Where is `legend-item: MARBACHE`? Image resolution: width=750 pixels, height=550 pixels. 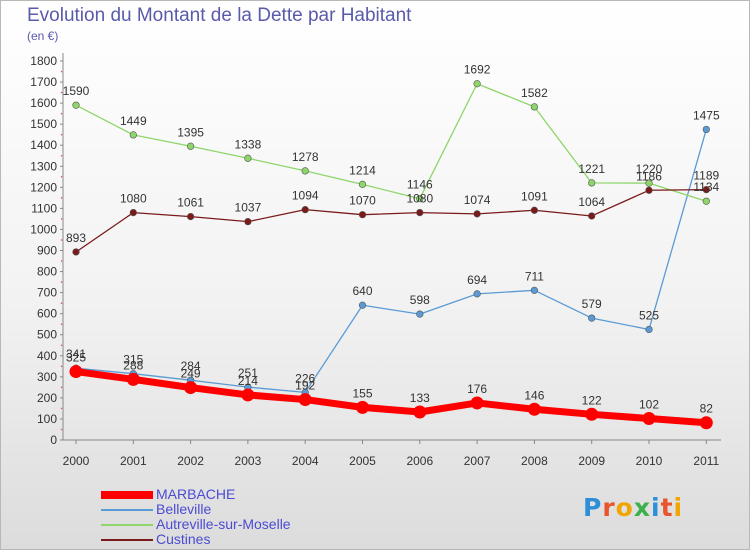 legend-item: MARBACHE is located at coordinates (196, 494).